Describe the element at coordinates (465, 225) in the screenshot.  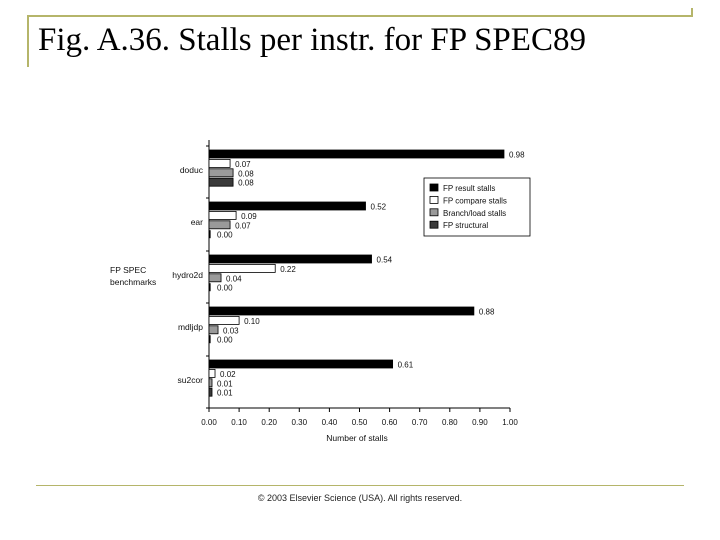
I see `legend-label: FP structural` at that location.